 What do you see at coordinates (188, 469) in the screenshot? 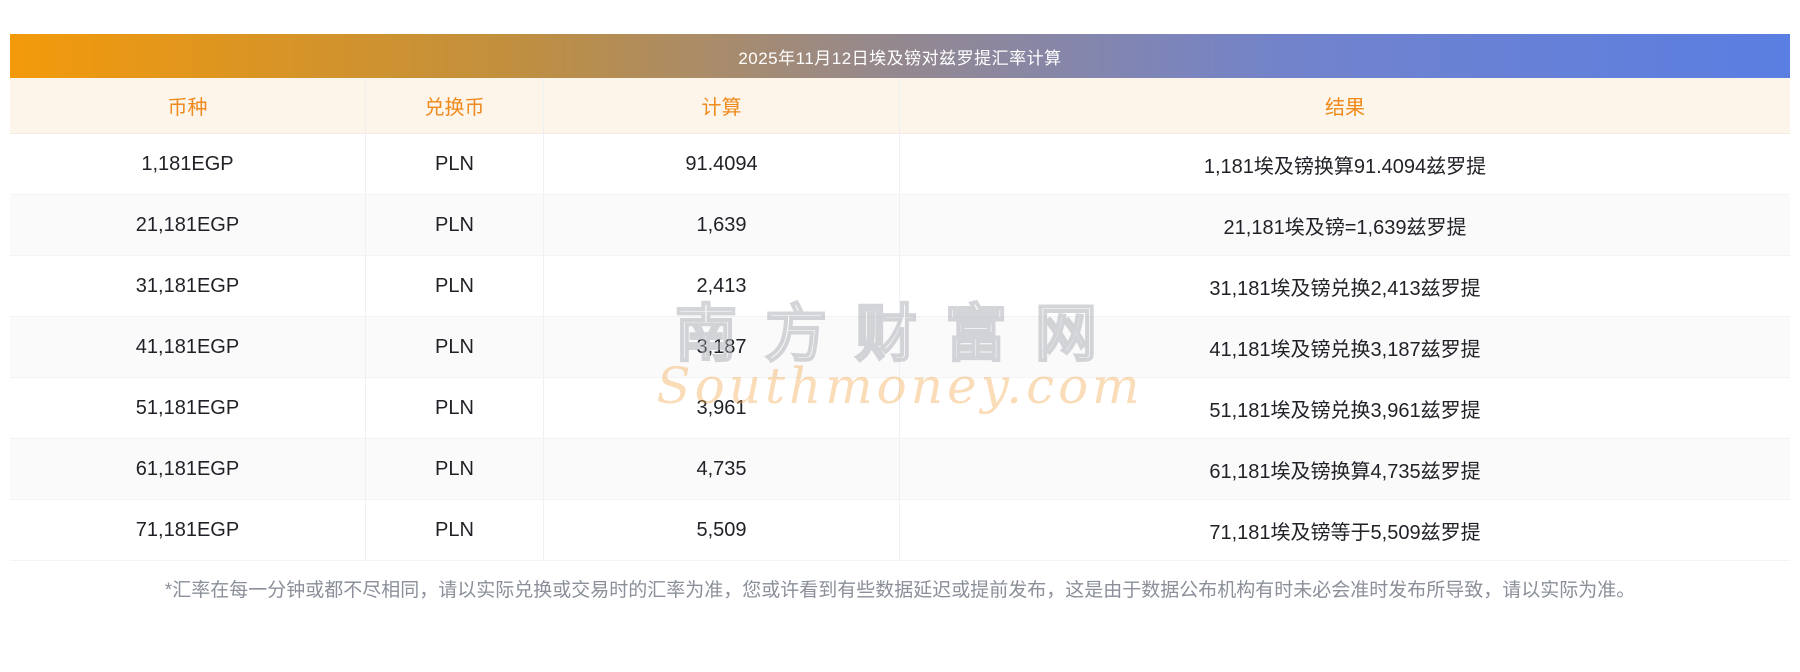
I see `cell-currency: 61,181EGP` at bounding box center [188, 469].